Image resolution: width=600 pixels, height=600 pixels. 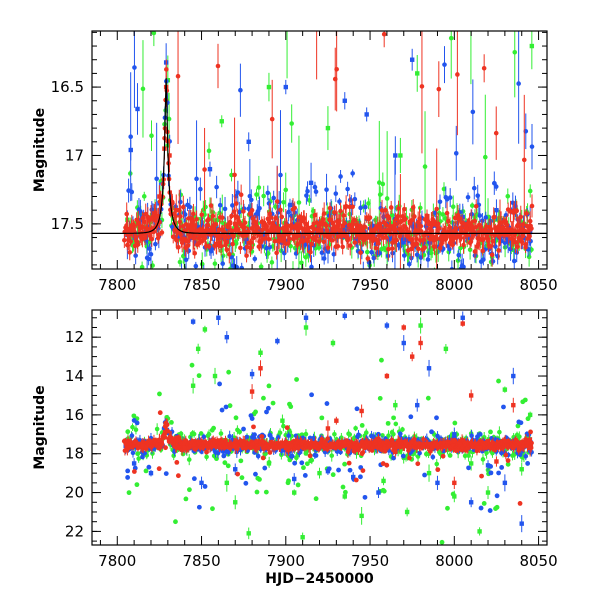 What do you see at coordinates (67, 224) in the screenshot?
I see `y-tick-label: 17.5` at bounding box center [67, 224].